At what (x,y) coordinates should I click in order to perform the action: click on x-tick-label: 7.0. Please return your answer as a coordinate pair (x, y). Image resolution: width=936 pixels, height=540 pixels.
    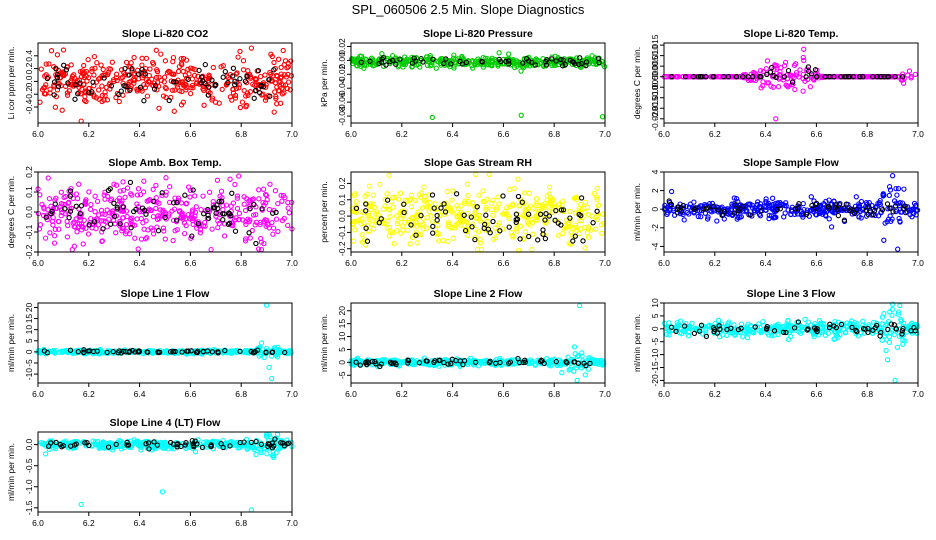
    Looking at the image, I should click on (918, 394).